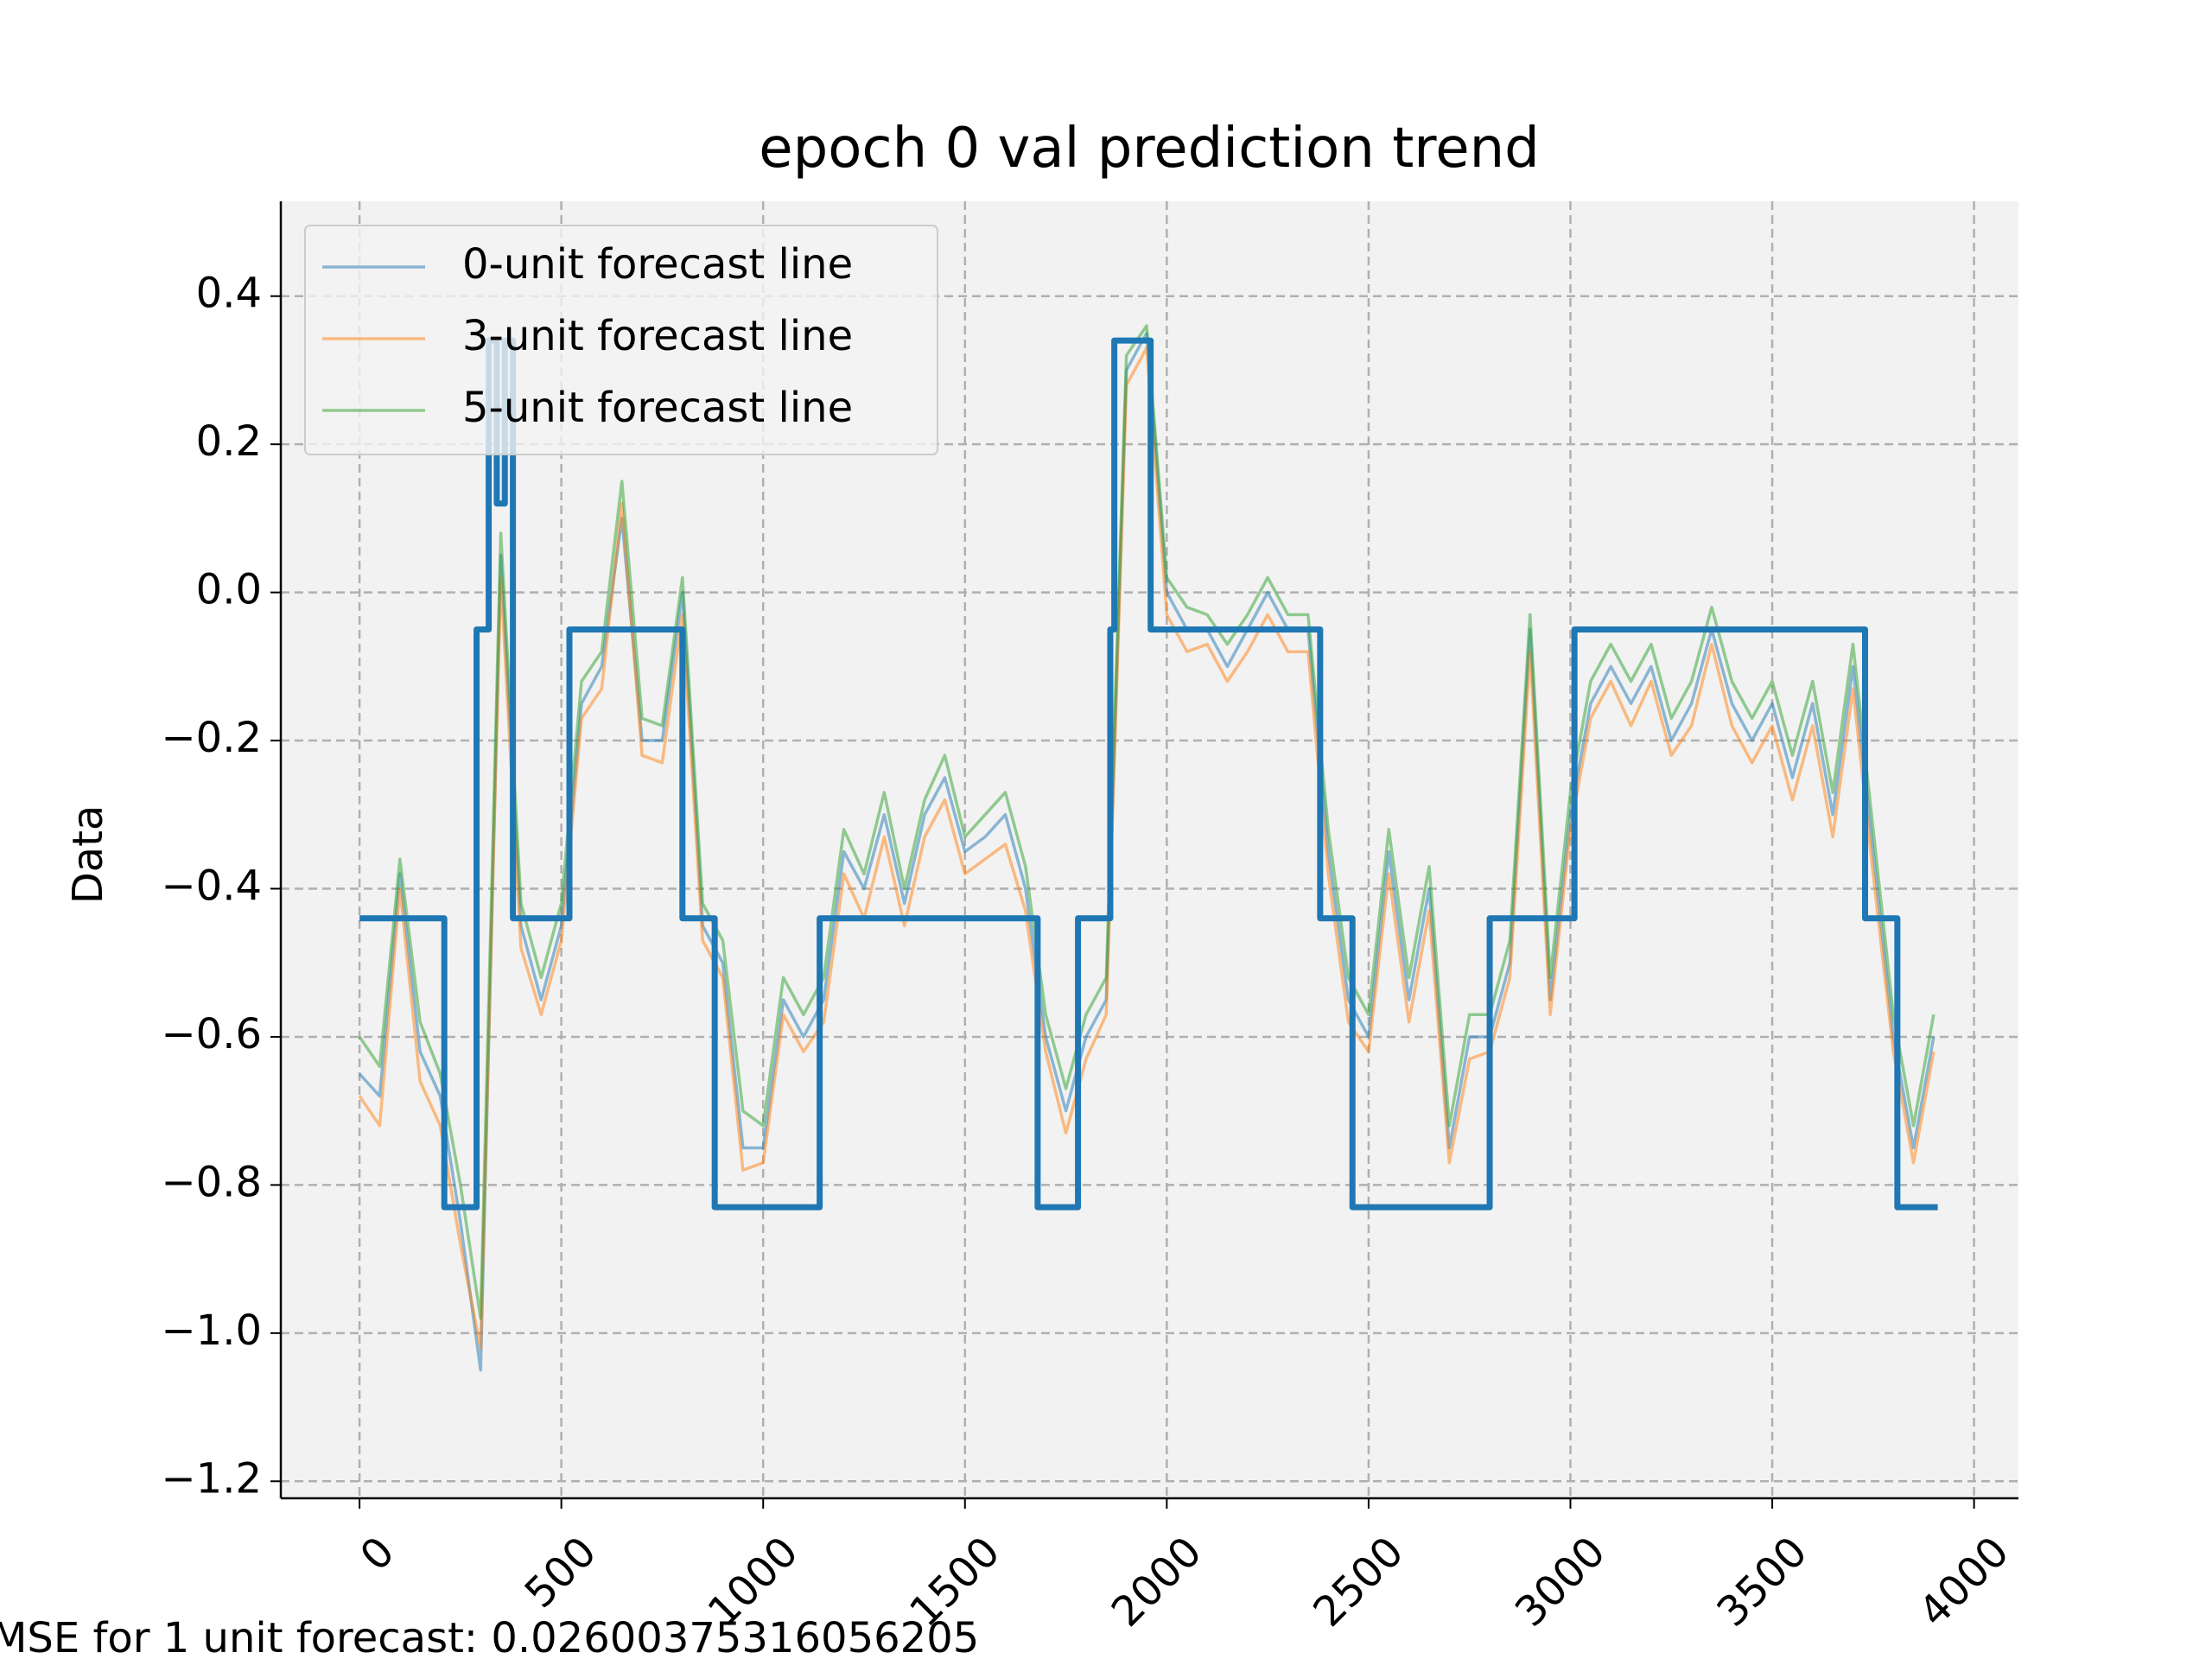 Image resolution: width=2212 pixels, height=1659 pixels. What do you see at coordinates (657, 264) in the screenshot?
I see `legend-label: 0-unit forecast line` at bounding box center [657, 264].